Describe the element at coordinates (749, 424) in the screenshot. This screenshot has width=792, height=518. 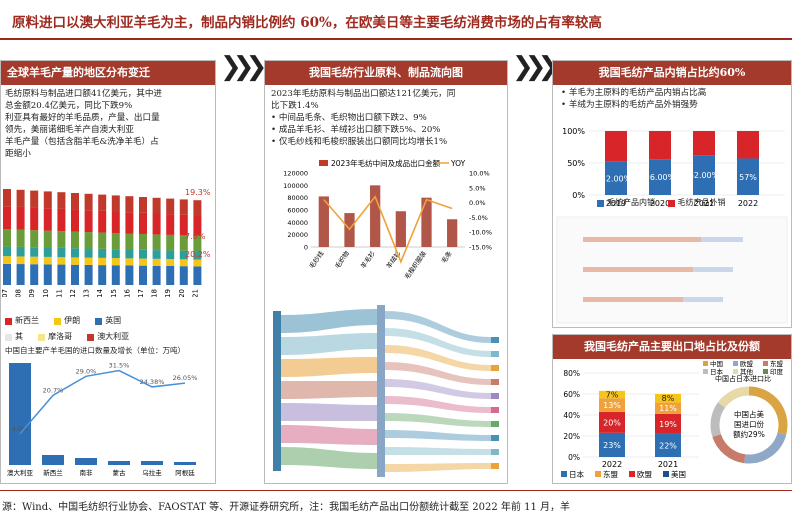
I see `donut-label: 国进口份` at that location.